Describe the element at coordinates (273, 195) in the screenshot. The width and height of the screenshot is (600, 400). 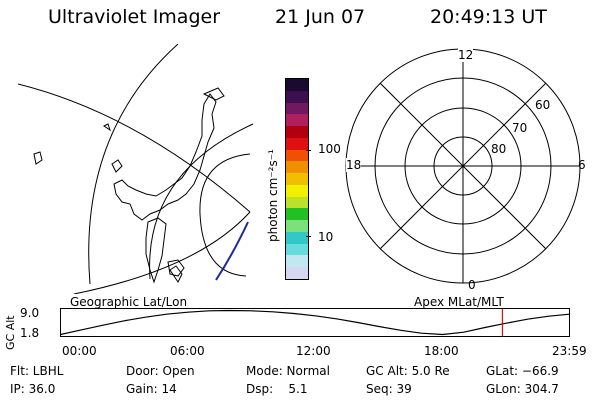
I see `colorbar-label: photon cm⁻²s⁻¹` at that location.